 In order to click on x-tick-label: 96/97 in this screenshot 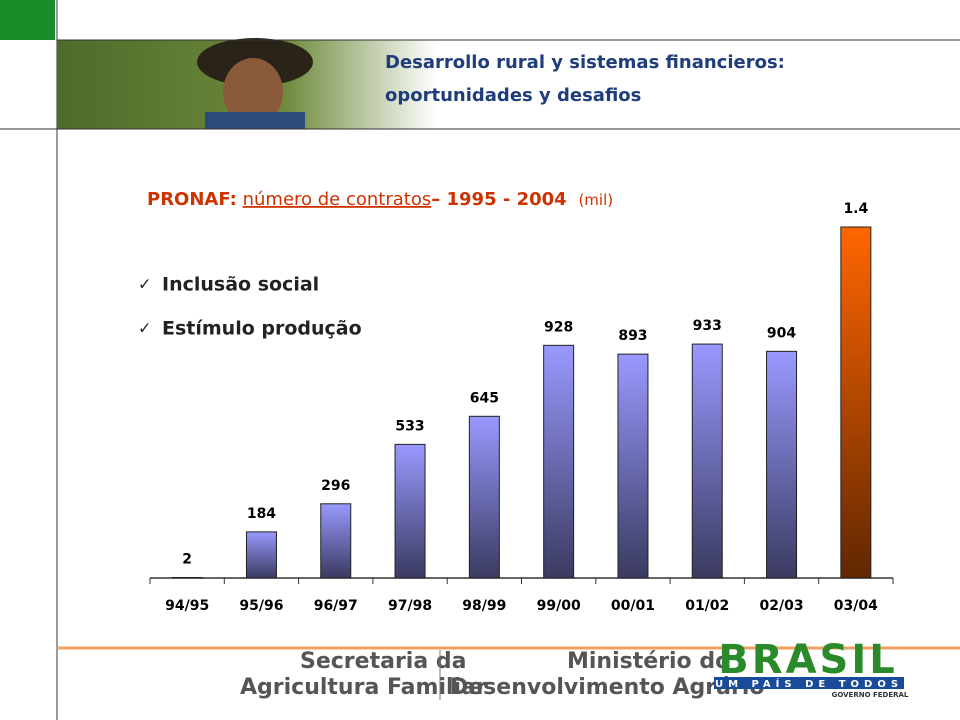, I will do `click(336, 606)`.